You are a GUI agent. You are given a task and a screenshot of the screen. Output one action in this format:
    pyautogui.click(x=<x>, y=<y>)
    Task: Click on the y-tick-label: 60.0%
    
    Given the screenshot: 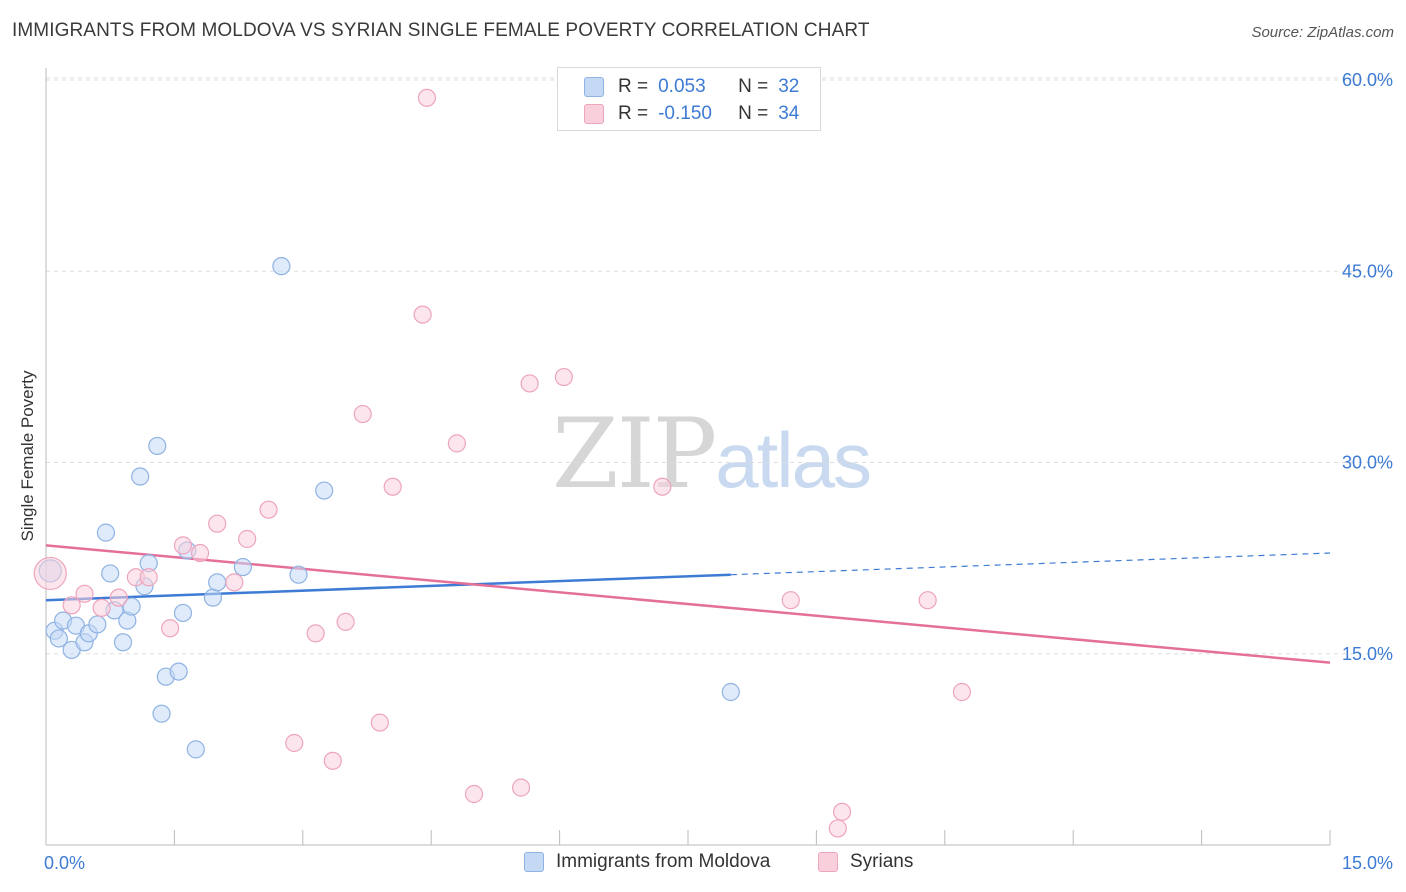 What is the action you would take?
    pyautogui.click(x=1367, y=80)
    